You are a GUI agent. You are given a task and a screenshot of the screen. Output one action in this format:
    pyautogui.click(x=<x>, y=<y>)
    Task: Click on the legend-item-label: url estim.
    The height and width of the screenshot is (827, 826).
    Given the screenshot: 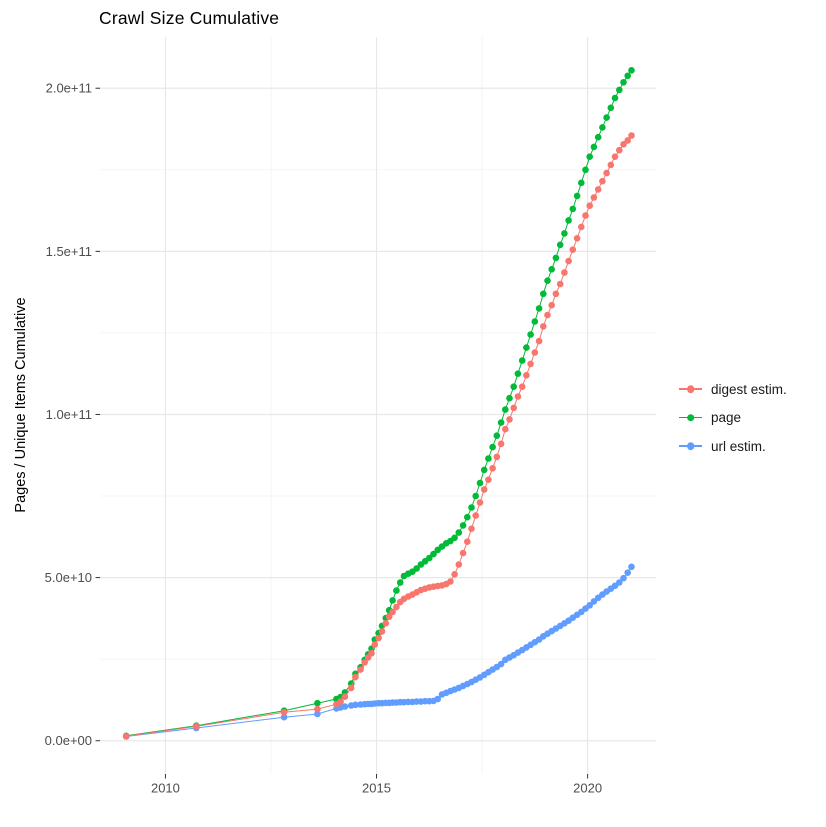 What is the action you would take?
    pyautogui.click(x=738, y=446)
    